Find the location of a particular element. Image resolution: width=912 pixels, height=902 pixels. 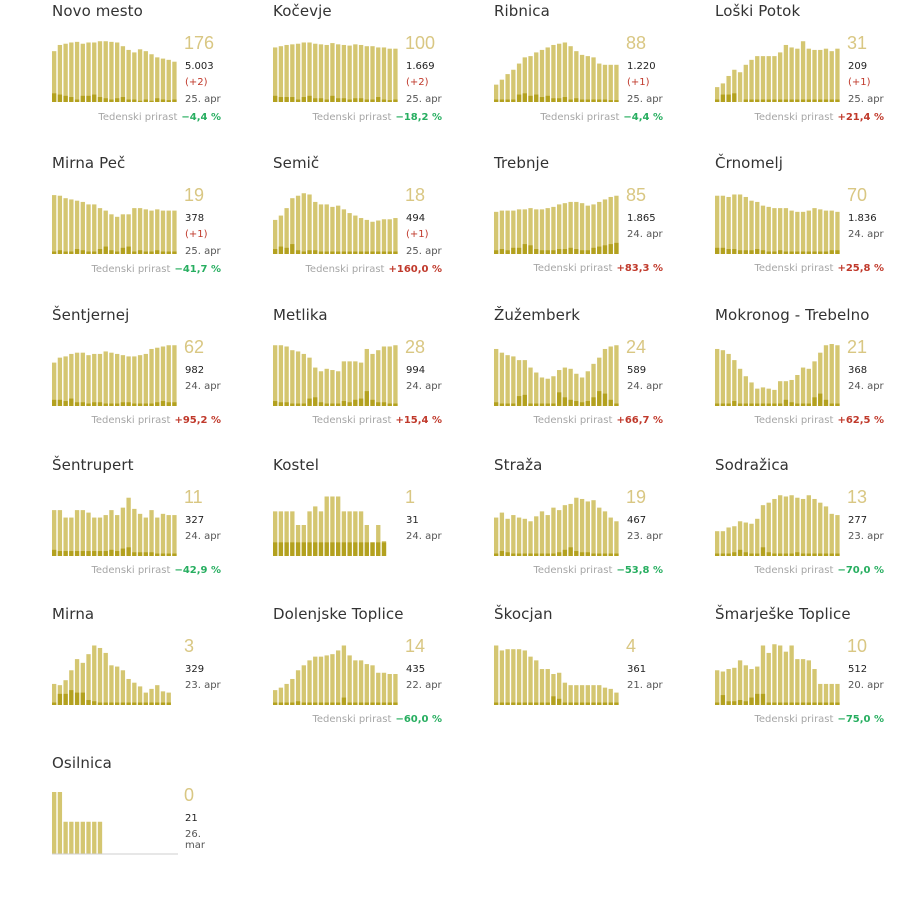

municipality-card: Mirna 3 329 23. apr is located at coordinates (110, 678).